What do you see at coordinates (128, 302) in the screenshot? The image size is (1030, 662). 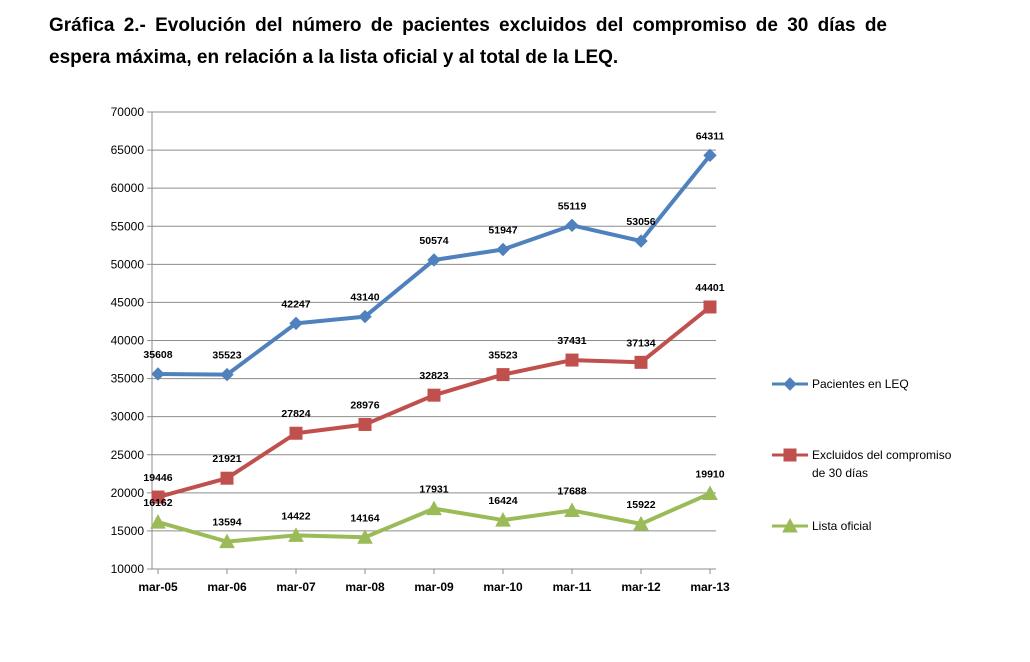 I see `y-tick-label: 45000` at bounding box center [128, 302].